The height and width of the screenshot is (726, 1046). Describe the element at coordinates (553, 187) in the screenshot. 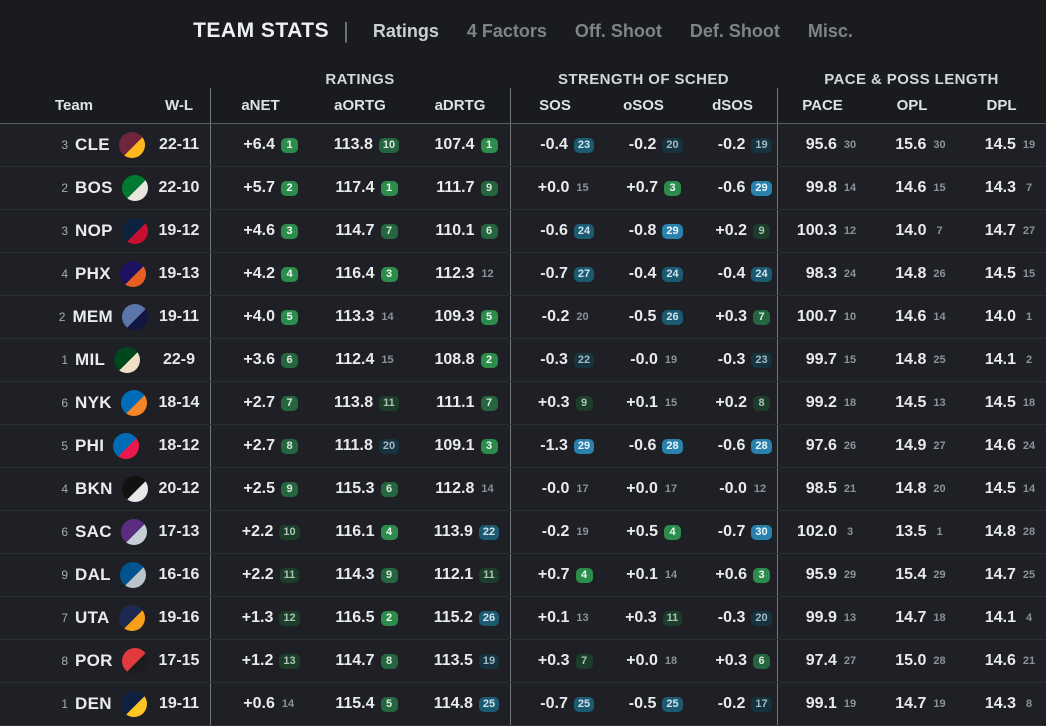

I see `stat-value: +0.0` at that location.